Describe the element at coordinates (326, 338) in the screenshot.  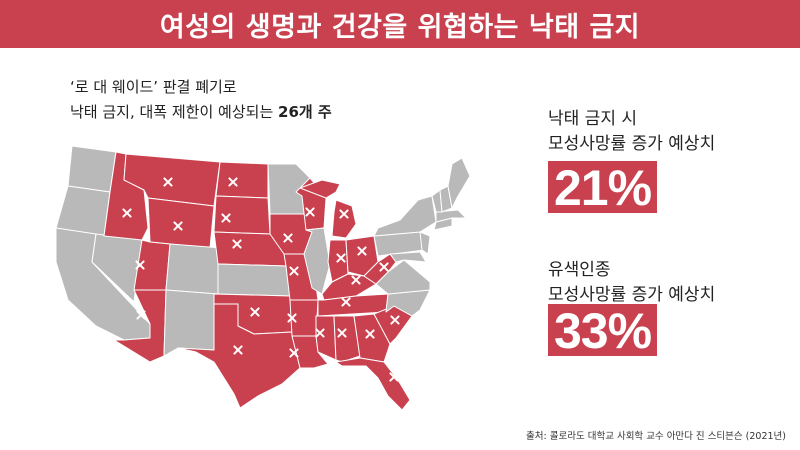
I see `state-ms` at that location.